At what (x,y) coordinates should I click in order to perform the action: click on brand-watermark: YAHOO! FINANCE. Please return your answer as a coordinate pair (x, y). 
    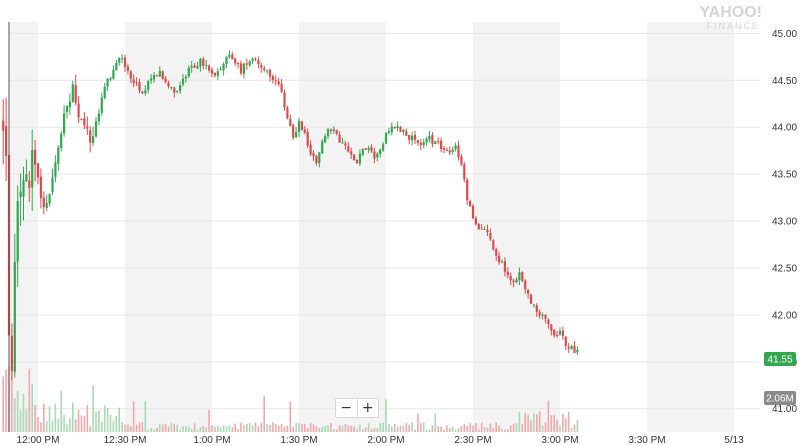
    Looking at the image, I should click on (730, 17).